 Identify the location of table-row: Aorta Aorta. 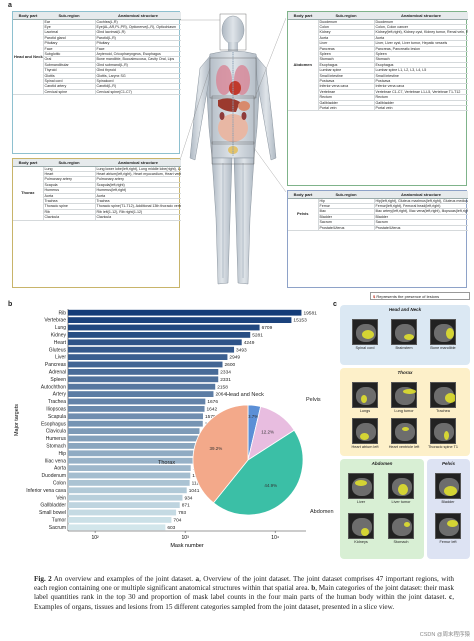
(97, 196).